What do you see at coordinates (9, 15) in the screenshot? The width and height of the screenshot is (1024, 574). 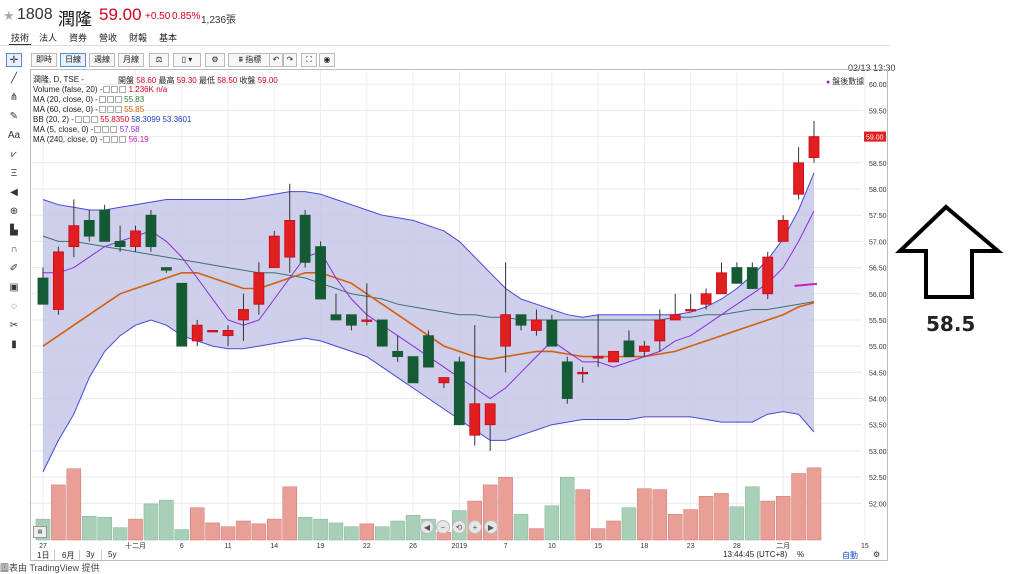 I see `favorite-star-icon: ★` at bounding box center [9, 15].